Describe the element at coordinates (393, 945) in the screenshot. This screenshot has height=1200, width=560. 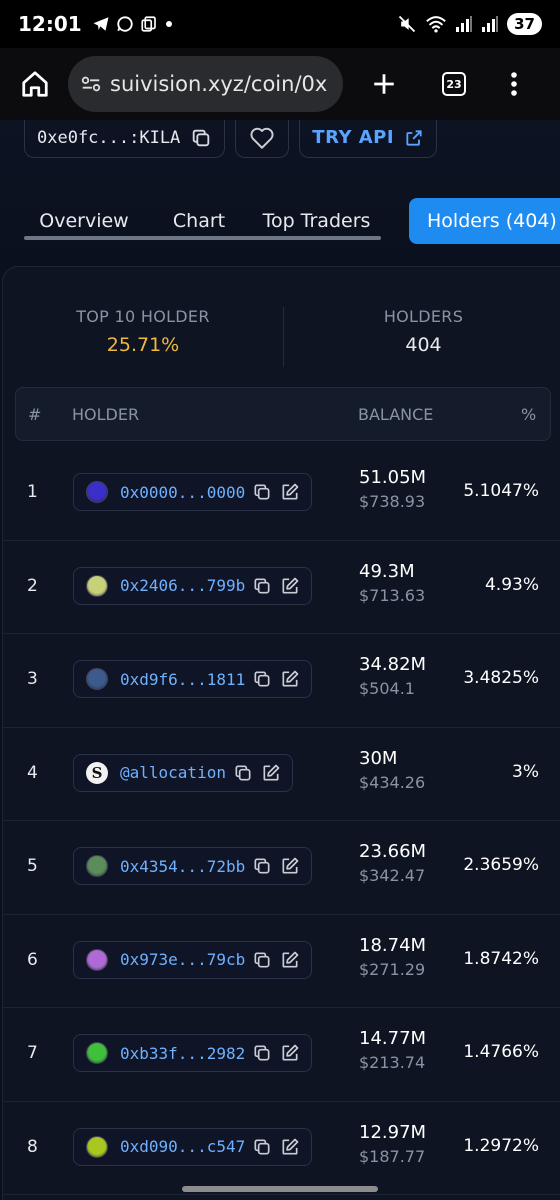
I see `balance-amount: 18.74M` at that location.